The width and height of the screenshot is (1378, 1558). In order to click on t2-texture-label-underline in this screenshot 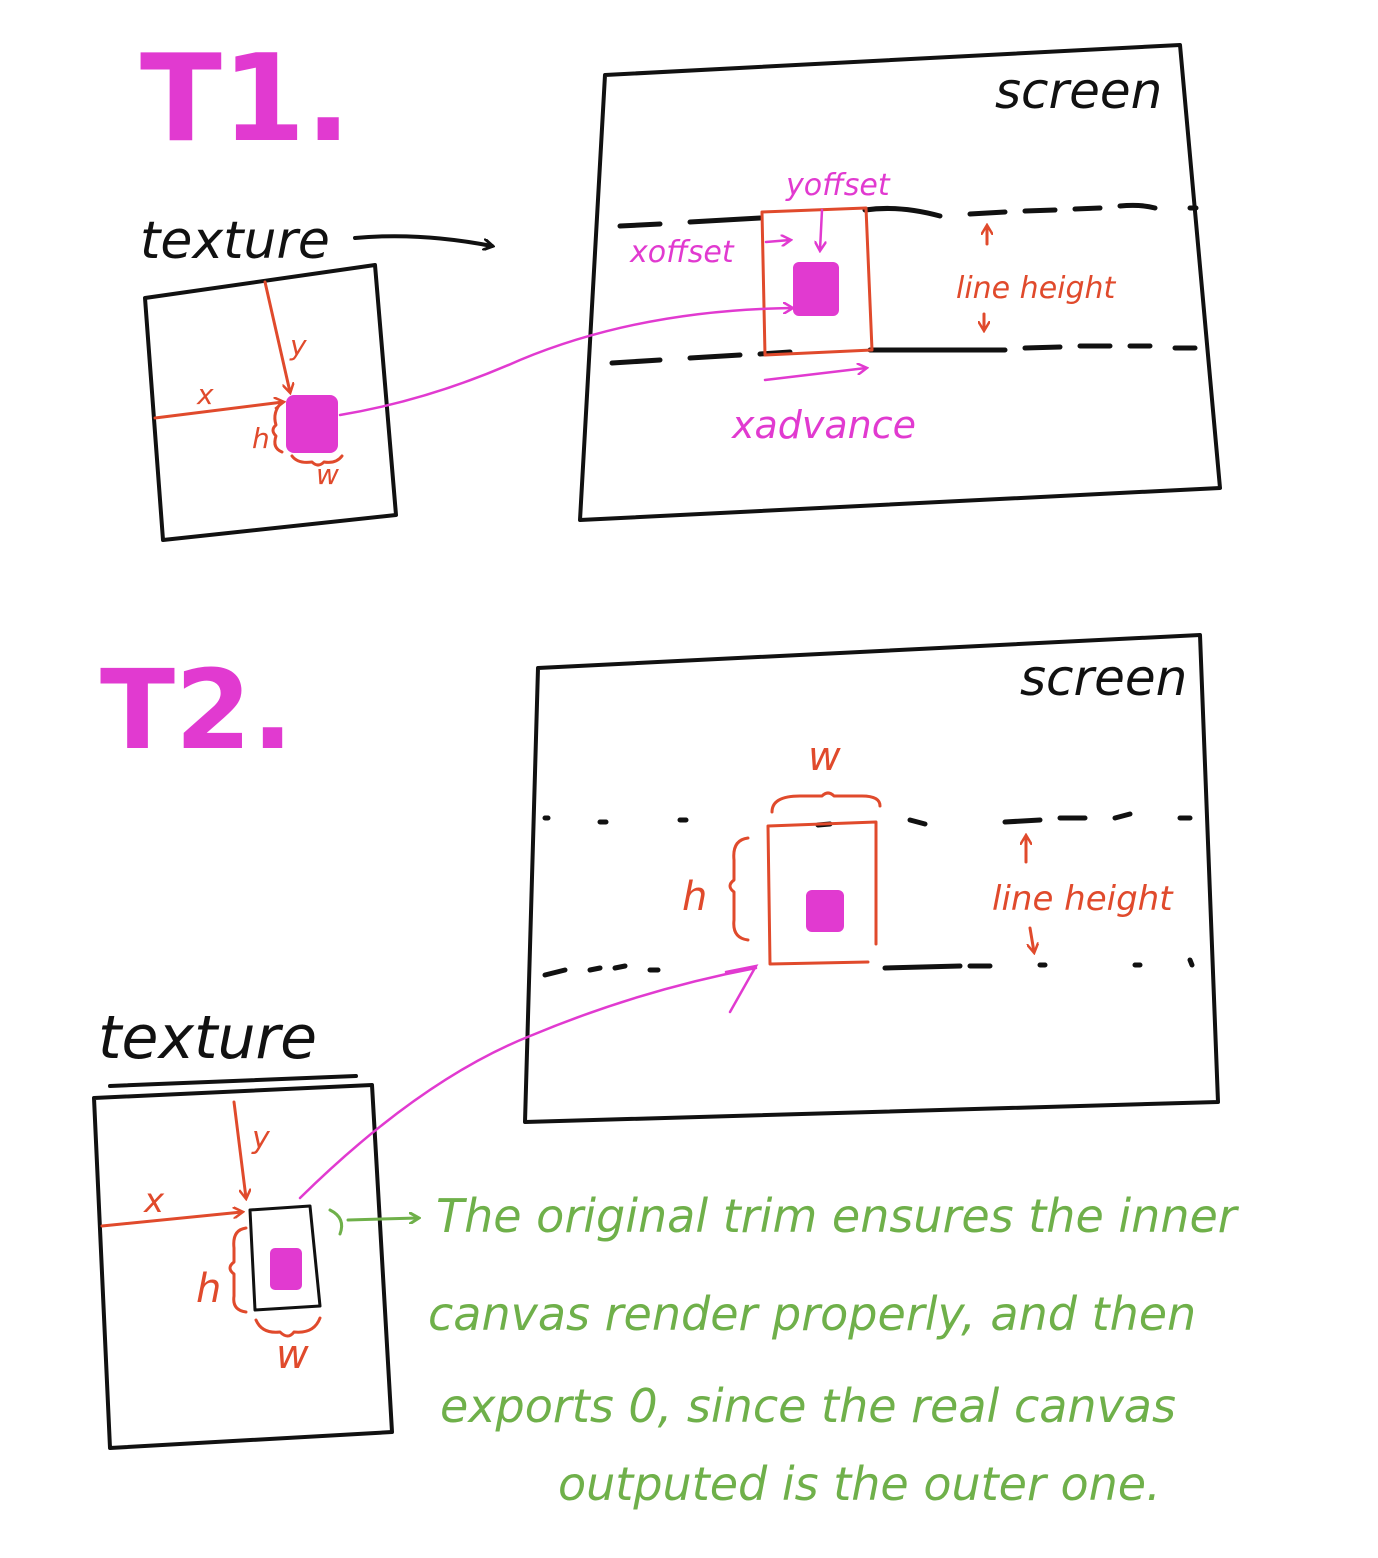, I will do `click(233, 1081)`.